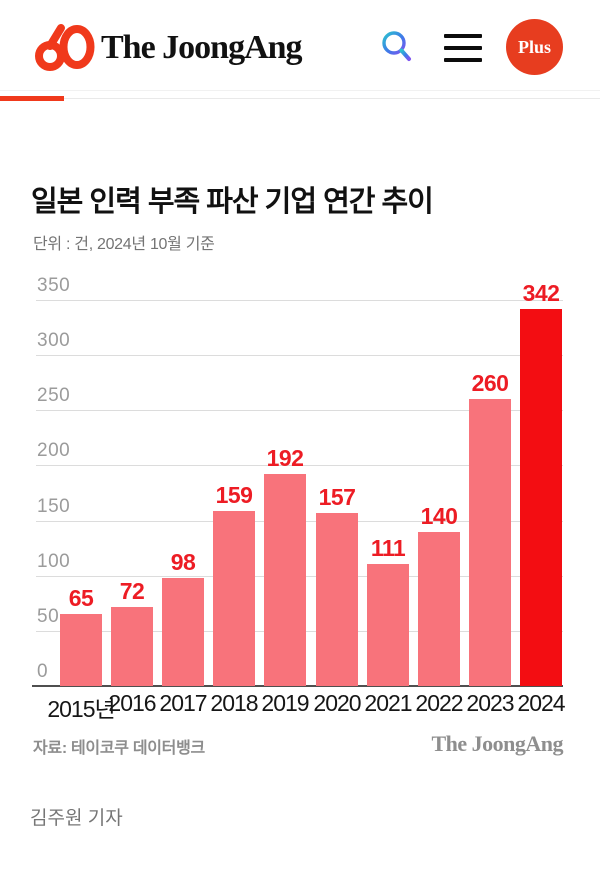 The width and height of the screenshot is (600, 881). I want to click on bar-value-label: 157, so click(337, 497).